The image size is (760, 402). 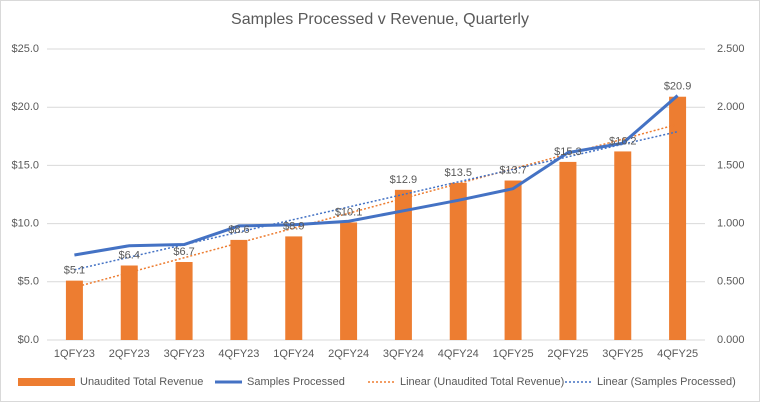 I want to click on value-label: $10.1, so click(x=349, y=212).